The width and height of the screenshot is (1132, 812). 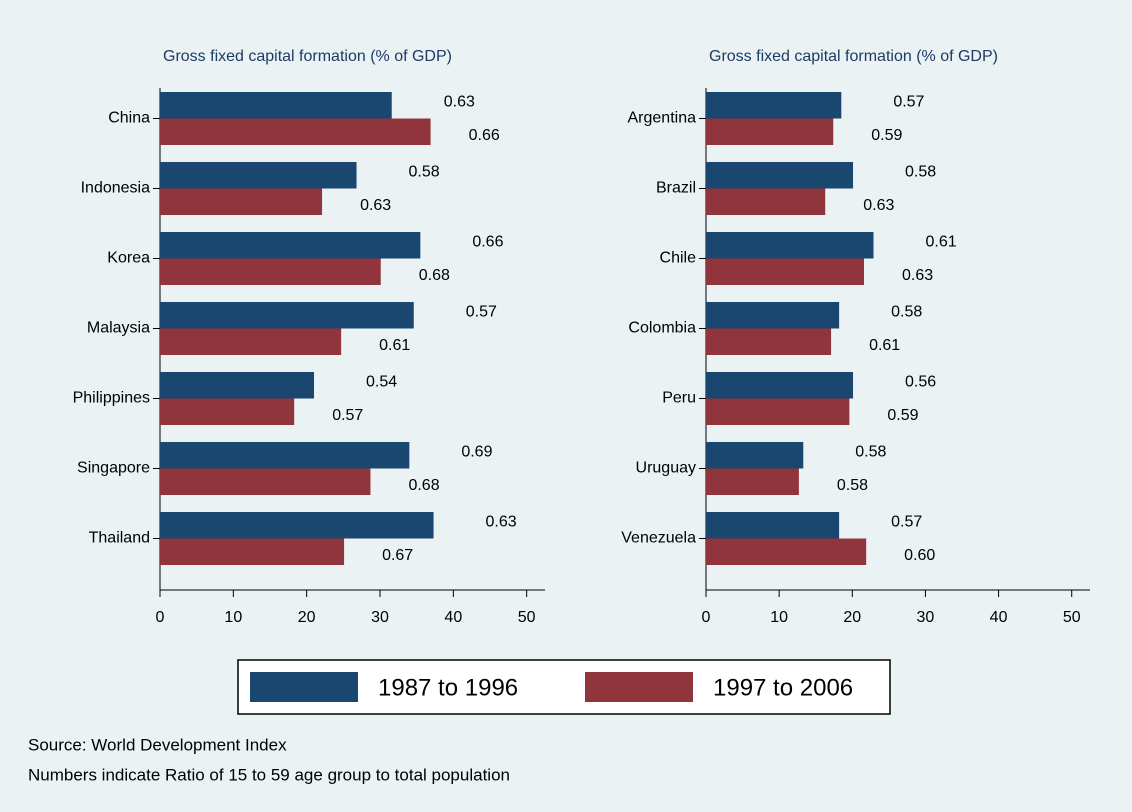 I want to click on y-tick-label: Indonesia, so click(x=115, y=188).